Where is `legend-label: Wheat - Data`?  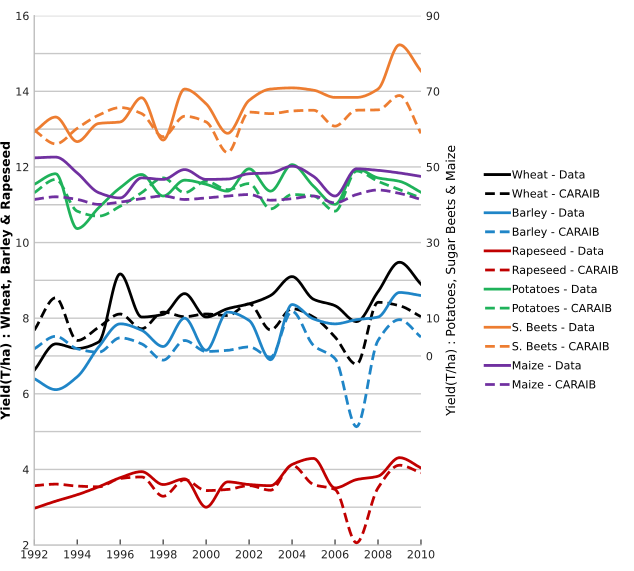
legend-label: Wheat - Data is located at coordinates (548, 174).